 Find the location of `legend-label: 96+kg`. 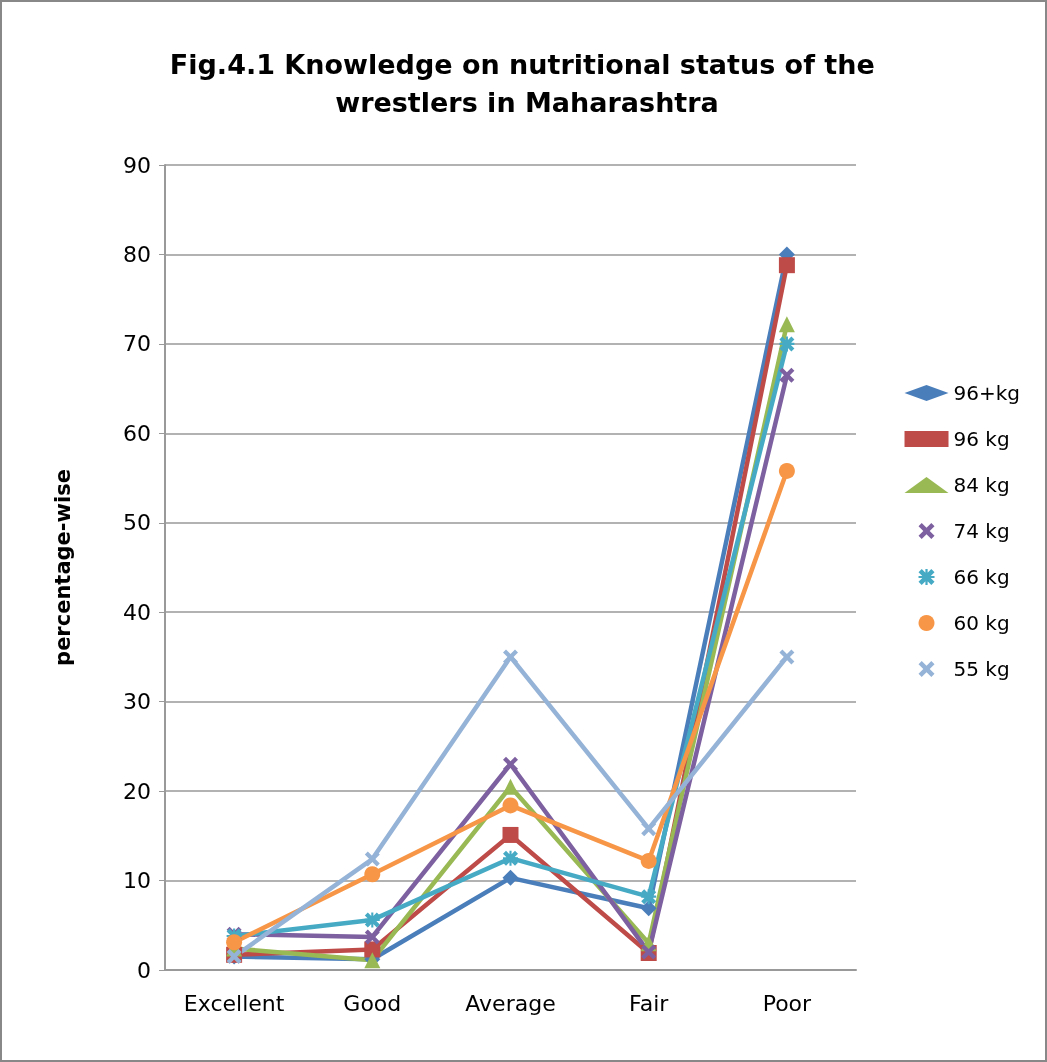

legend-label: 96+kg is located at coordinates (986, 393).